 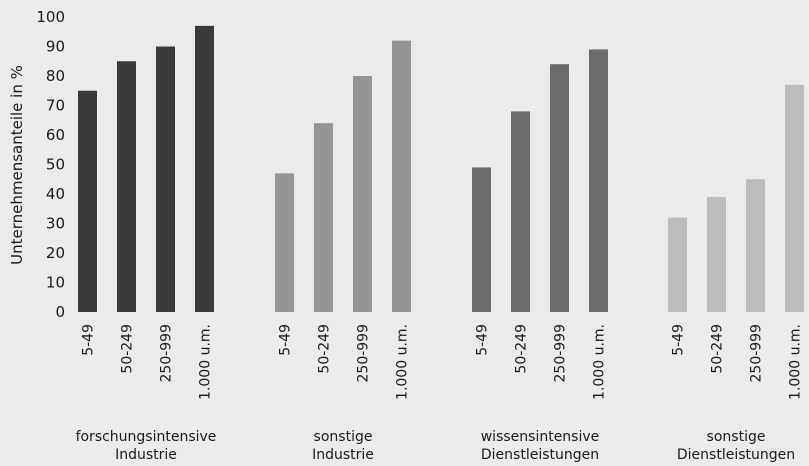 I want to click on y-tick-label: 80, so click(x=55, y=76).